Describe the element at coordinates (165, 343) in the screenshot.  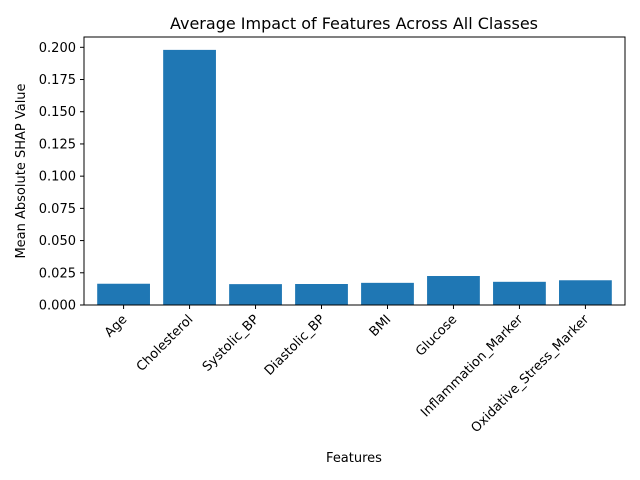
I see `x-tick-label: Cholesterol` at that location.